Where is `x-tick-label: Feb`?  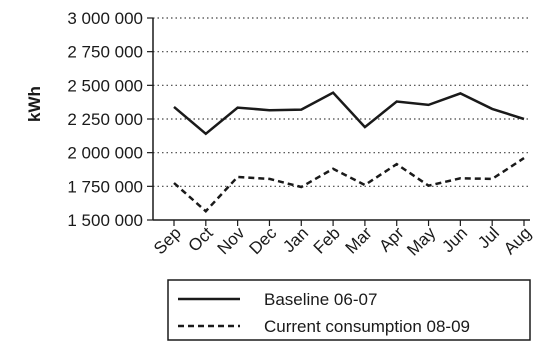
x-tick-label: Feb is located at coordinates (327, 240).